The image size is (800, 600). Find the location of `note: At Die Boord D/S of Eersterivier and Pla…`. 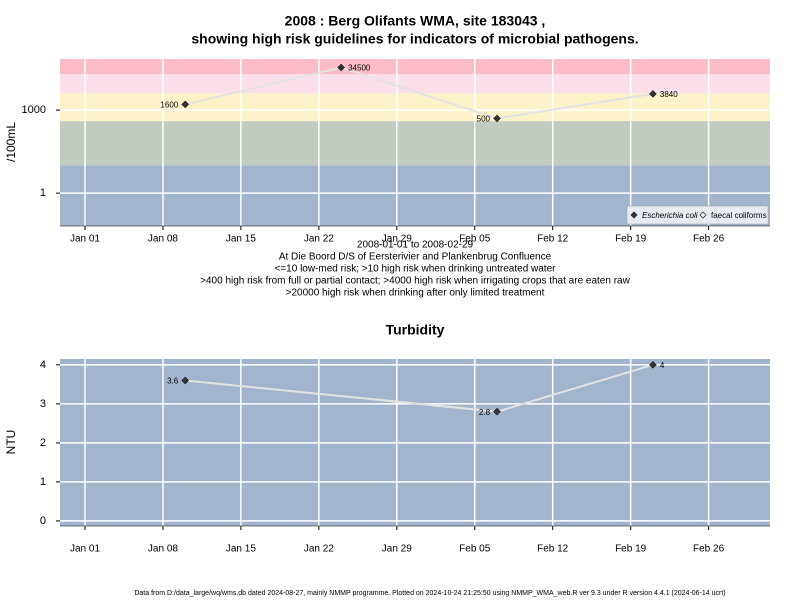

note: At Die Boord D/S of Eersterivier and Pla… is located at coordinates (415, 257).